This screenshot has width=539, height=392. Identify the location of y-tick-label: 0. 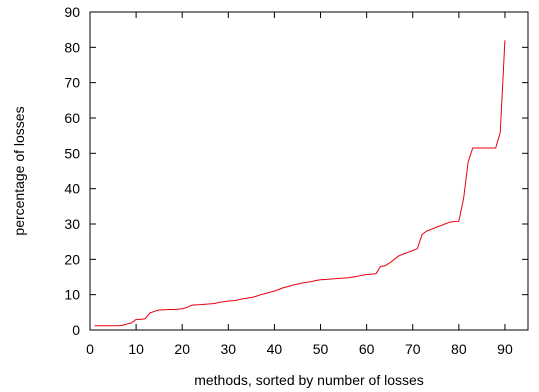
(76, 330).